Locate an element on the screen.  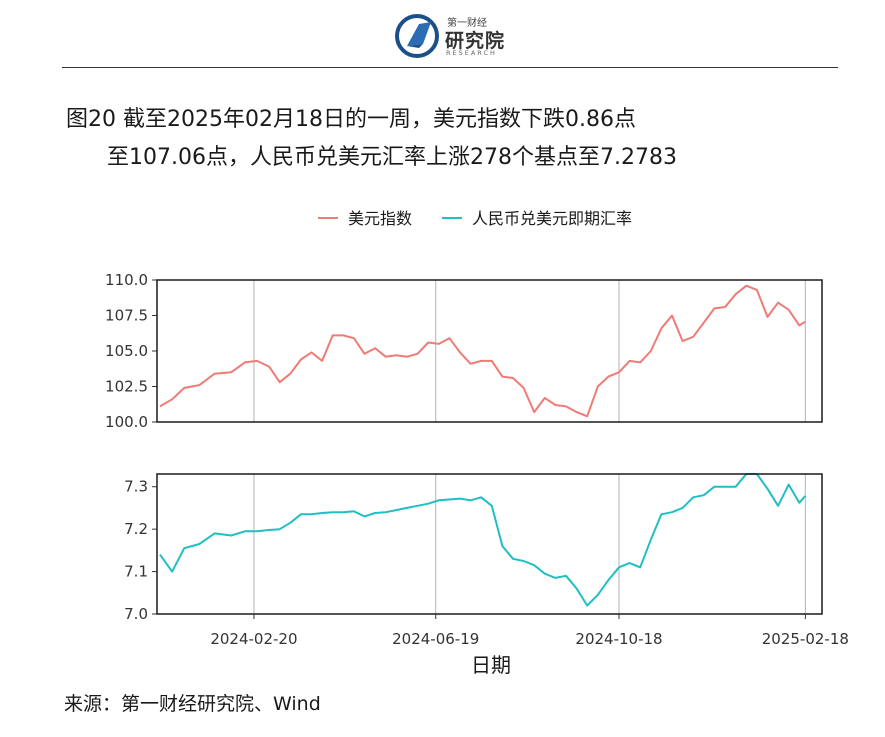
legend-label-cny: 人民币兑美元即期汇率 is located at coordinates (552, 218).